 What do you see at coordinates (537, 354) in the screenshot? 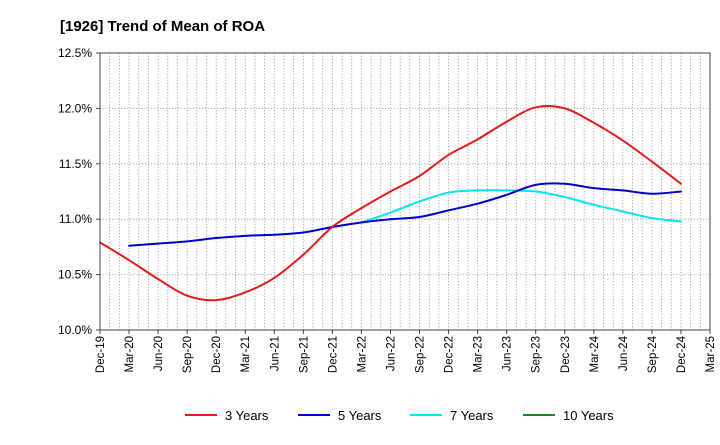
I see `x-tick-label: Sep-23` at bounding box center [537, 354].